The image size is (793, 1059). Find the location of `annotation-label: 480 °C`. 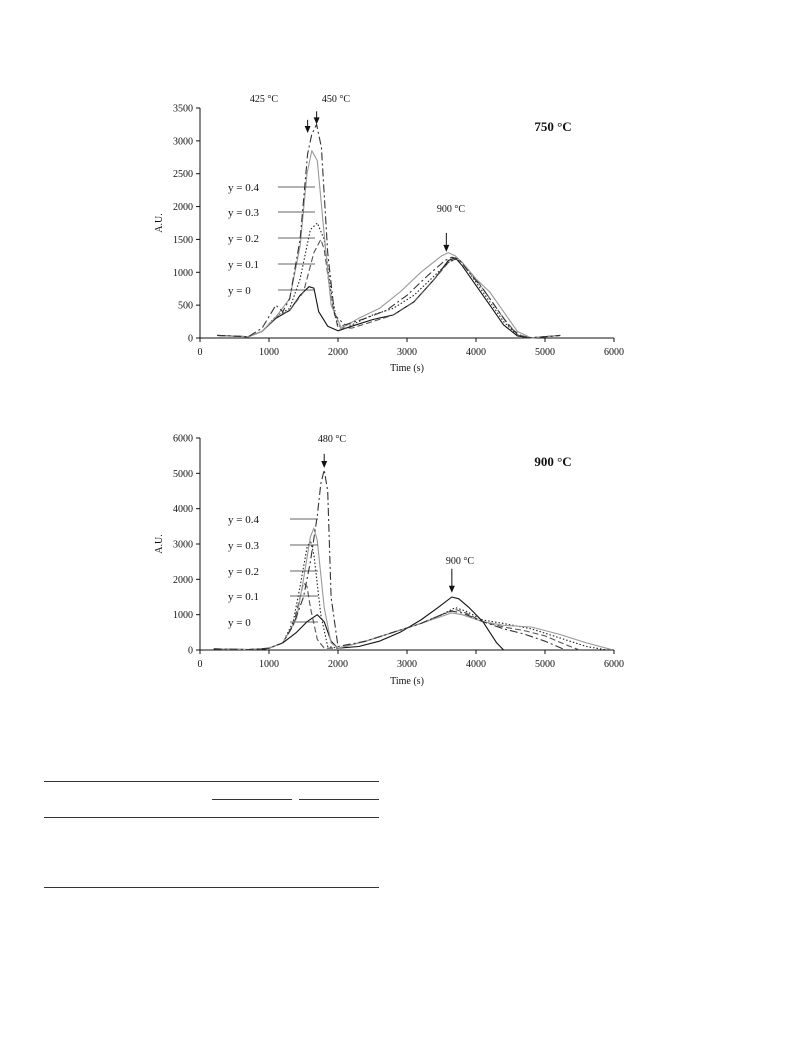

annotation-label: 480 °C is located at coordinates (332, 439).